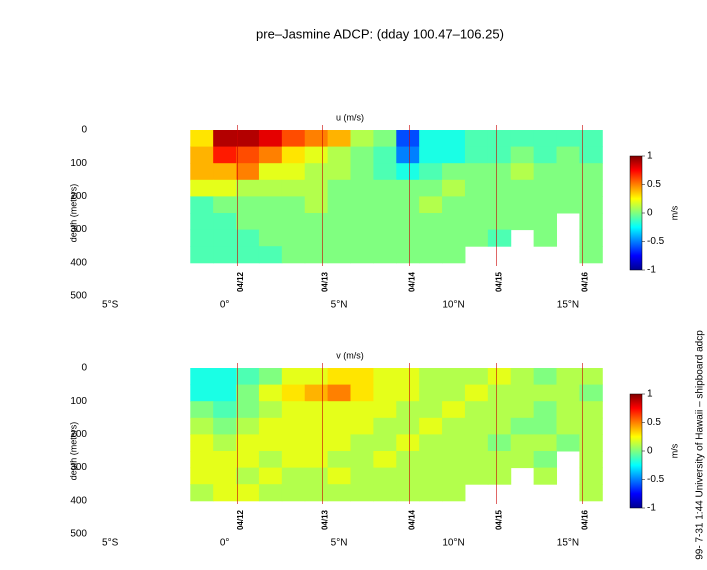  Describe the element at coordinates (453, 543) in the screenshot. I see `x-tick-label: 10°N` at that location.